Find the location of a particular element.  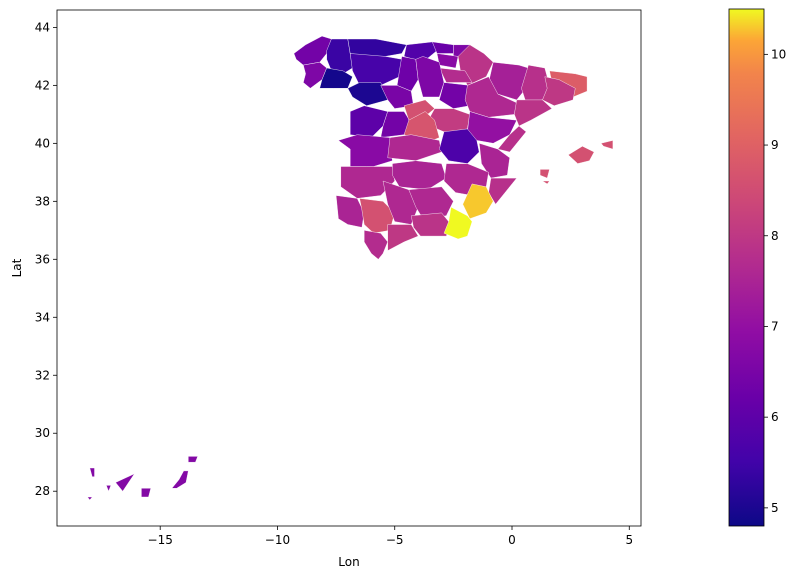

region-cádiz is located at coordinates (376, 245).